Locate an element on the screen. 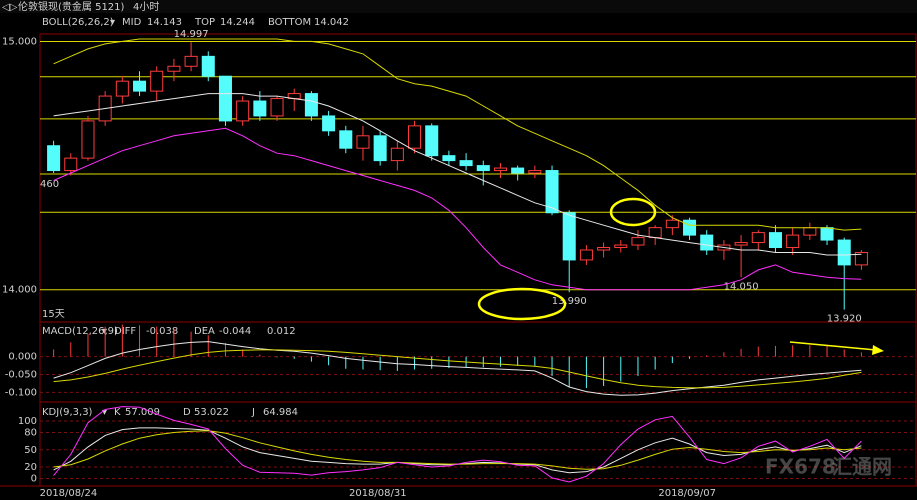 Image resolution: width=917 pixels, height=500 pixels. legend-name: BOTTOM is located at coordinates (289, 22).